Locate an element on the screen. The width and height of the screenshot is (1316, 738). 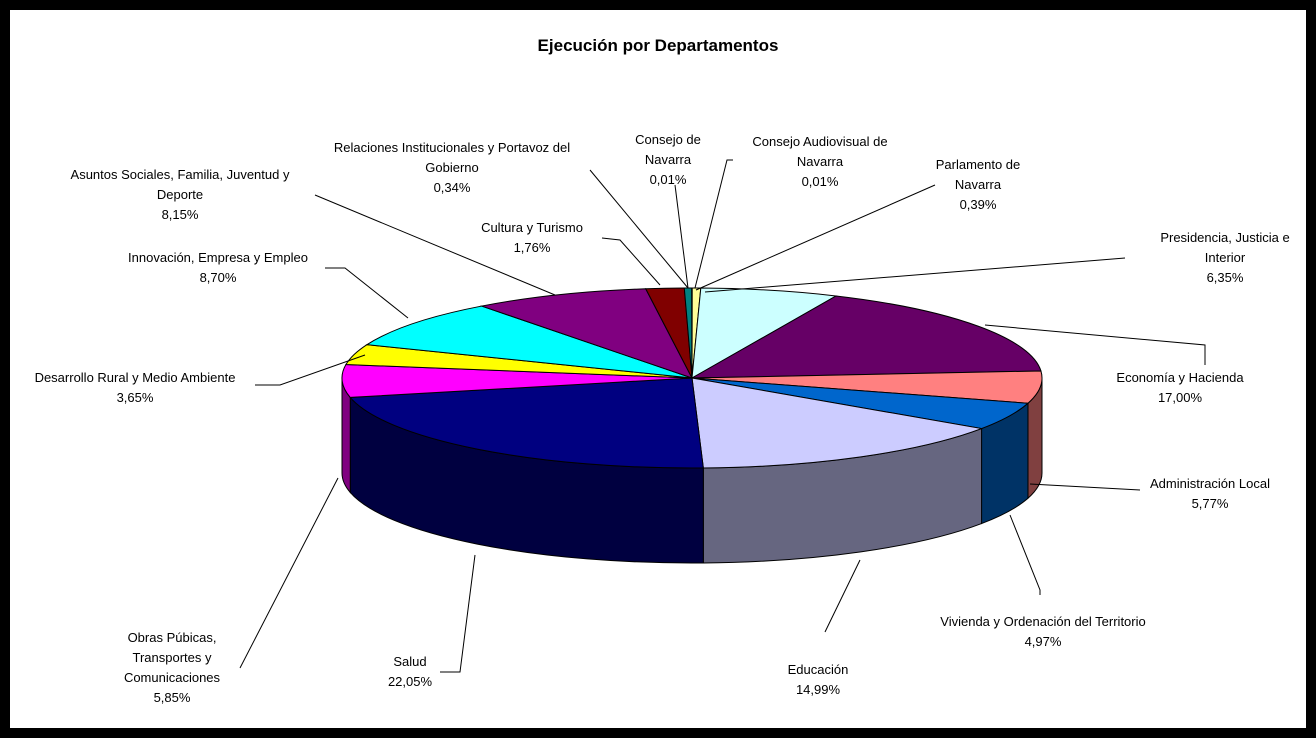
category-label: Consejo de Navarra is located at coordinates (668, 149).